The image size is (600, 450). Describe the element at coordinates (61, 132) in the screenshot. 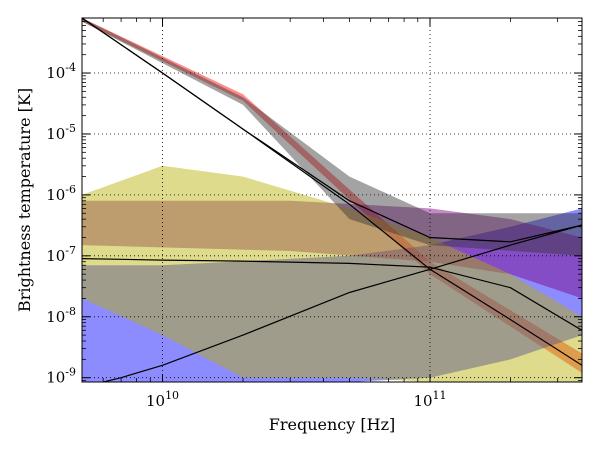

I see `y-tick-label-4: 10⁻⁵` at that location.